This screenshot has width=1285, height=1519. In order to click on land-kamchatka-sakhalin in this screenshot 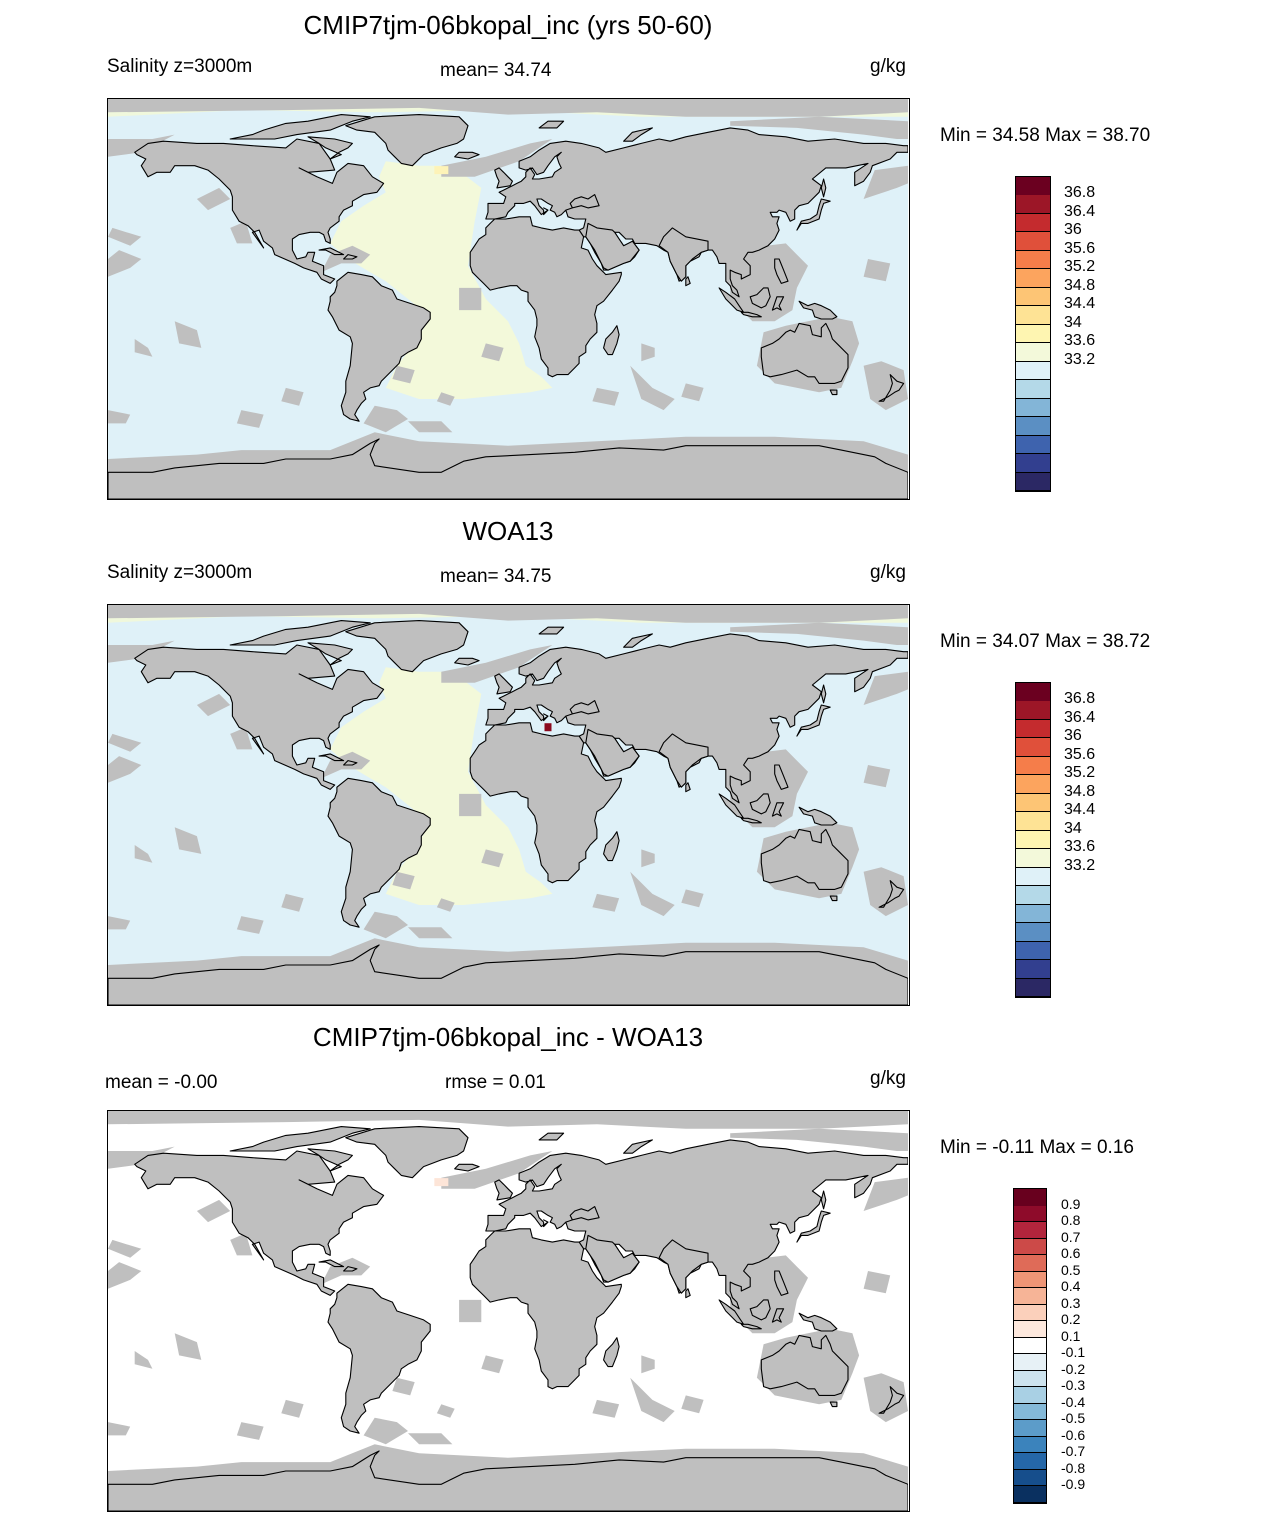, I will do `click(823, 1200)`.